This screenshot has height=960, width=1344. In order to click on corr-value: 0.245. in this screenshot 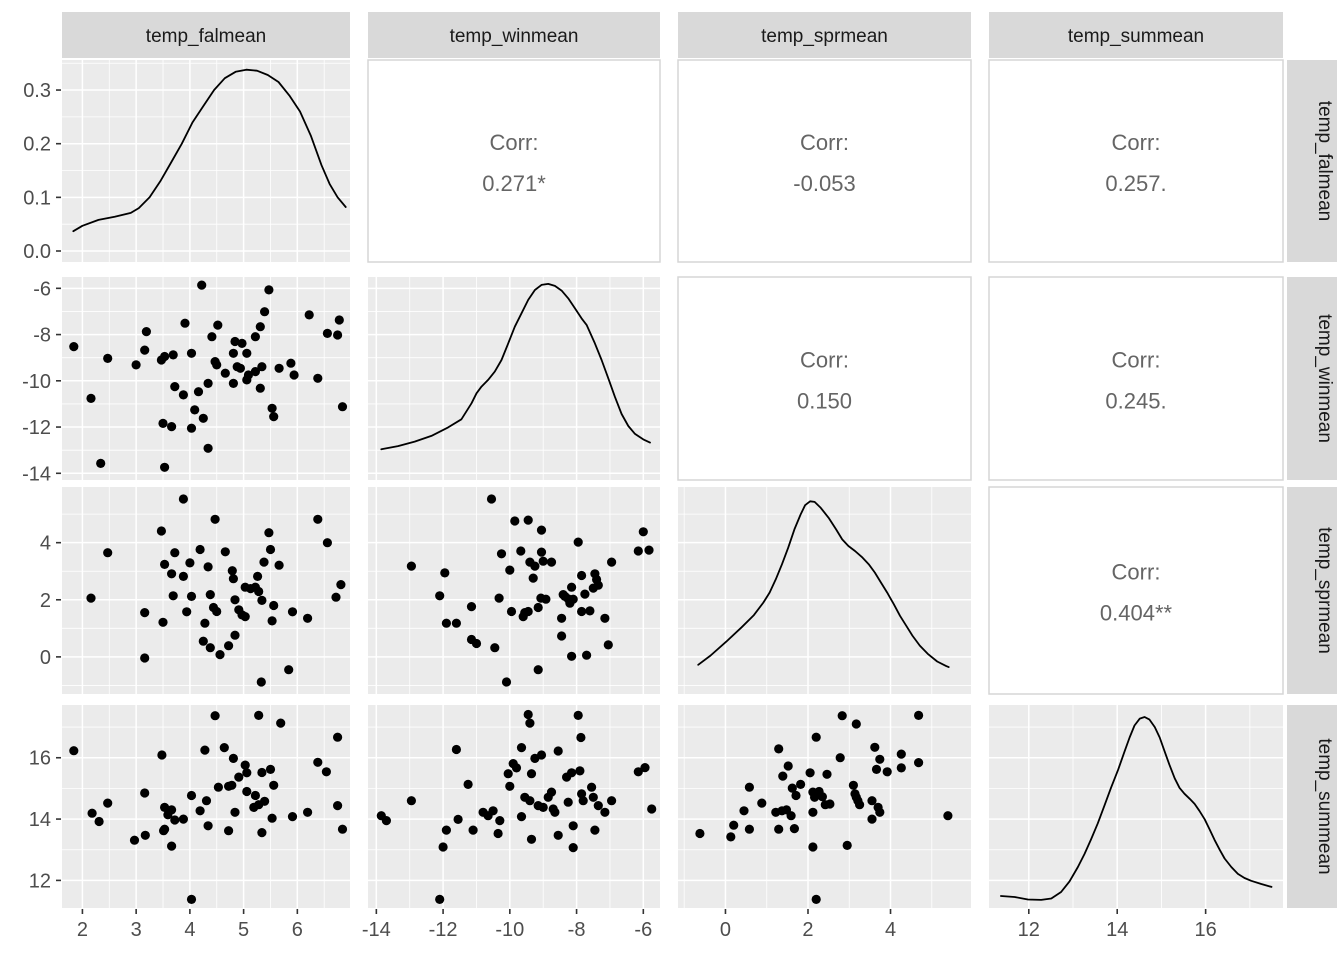, I will do `click(1135, 401)`.